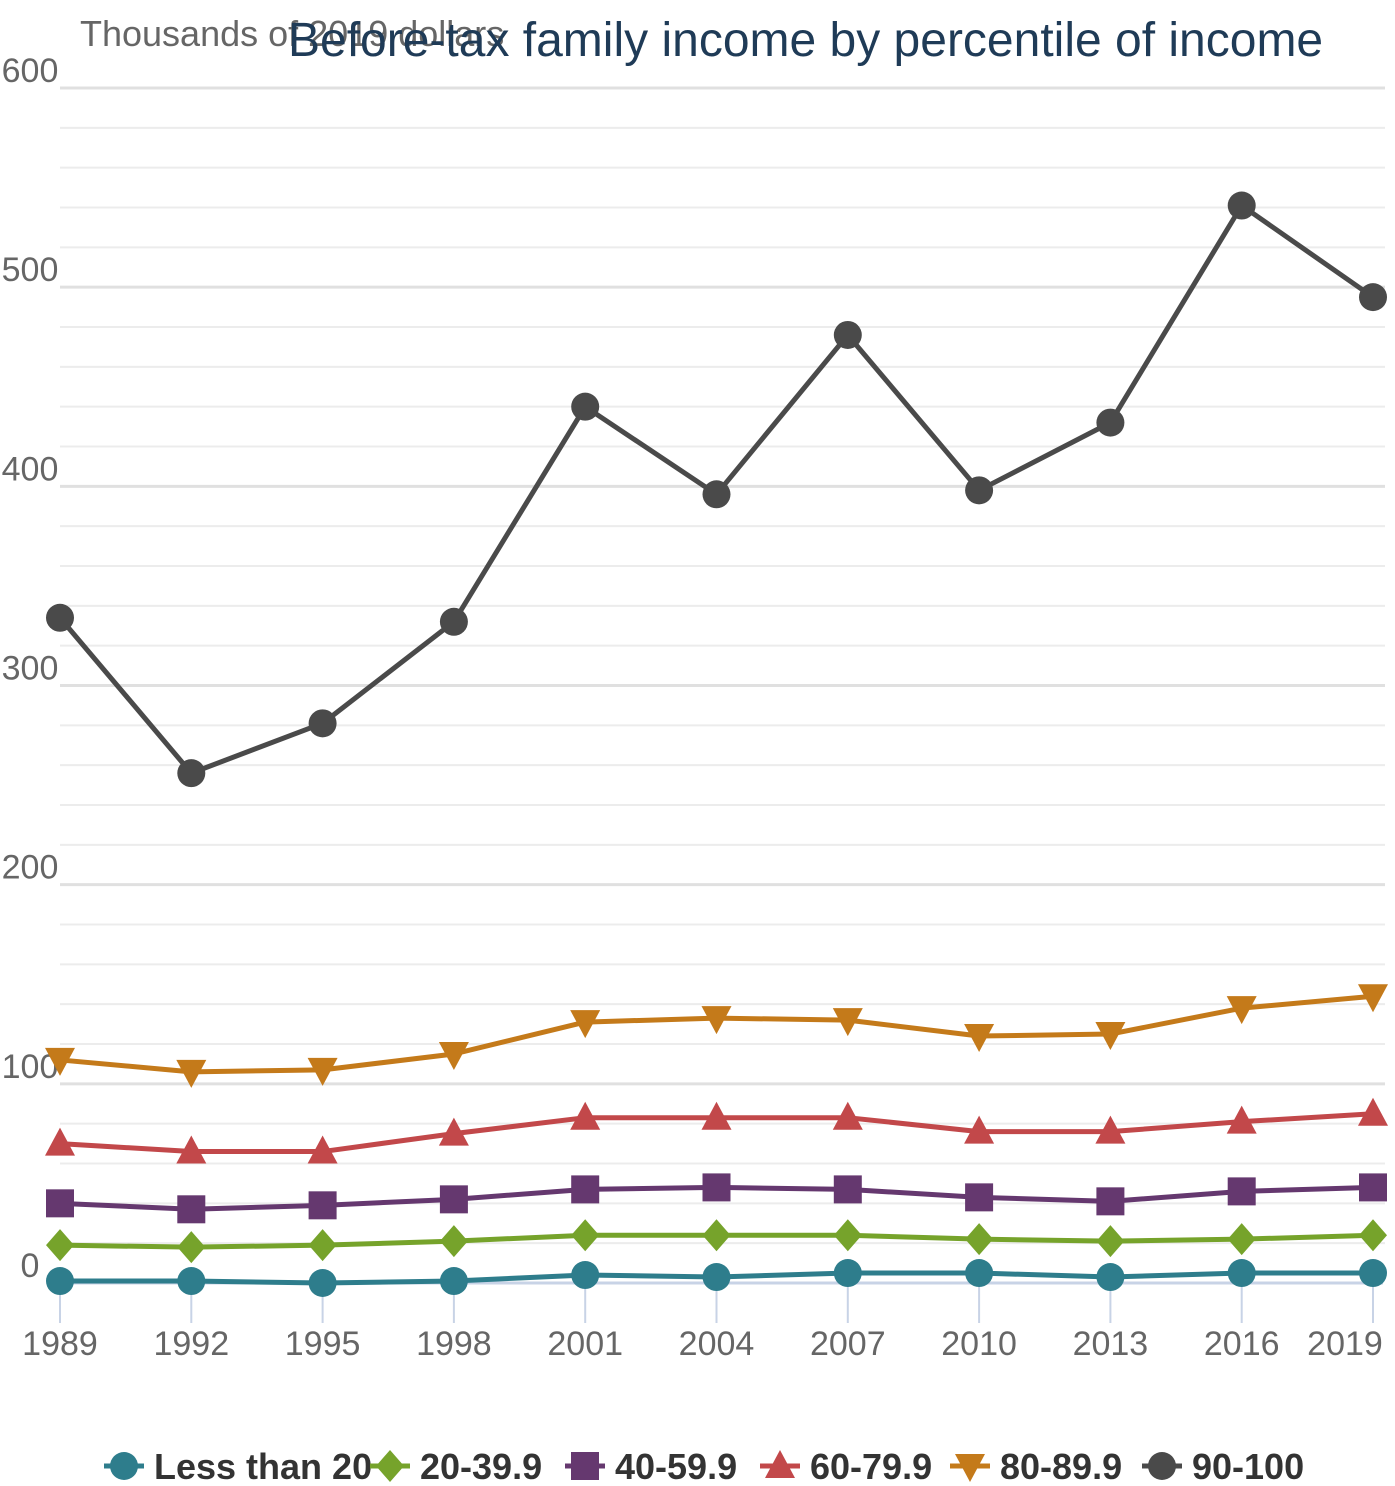 Image resolution: width=1395 pixels, height=1486 pixels. Describe the element at coordinates (292, 33) in the screenshot. I see `y-axis-unit-label: Thousands of 2019 dollars` at that location.